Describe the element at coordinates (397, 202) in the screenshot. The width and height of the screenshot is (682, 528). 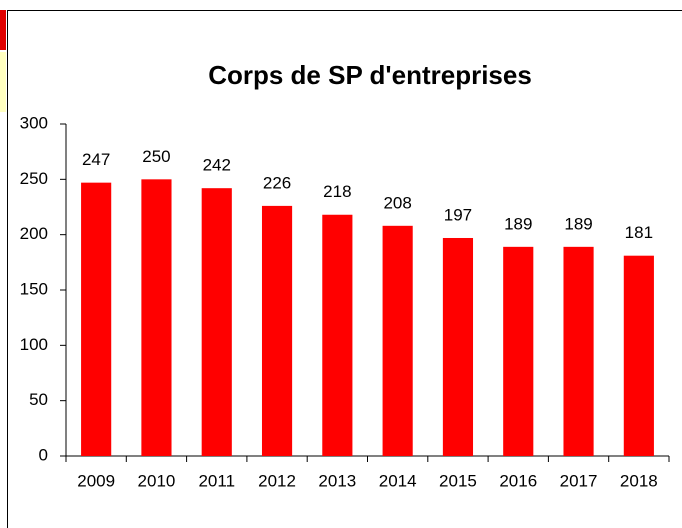
I see `data-label: 208` at that location.